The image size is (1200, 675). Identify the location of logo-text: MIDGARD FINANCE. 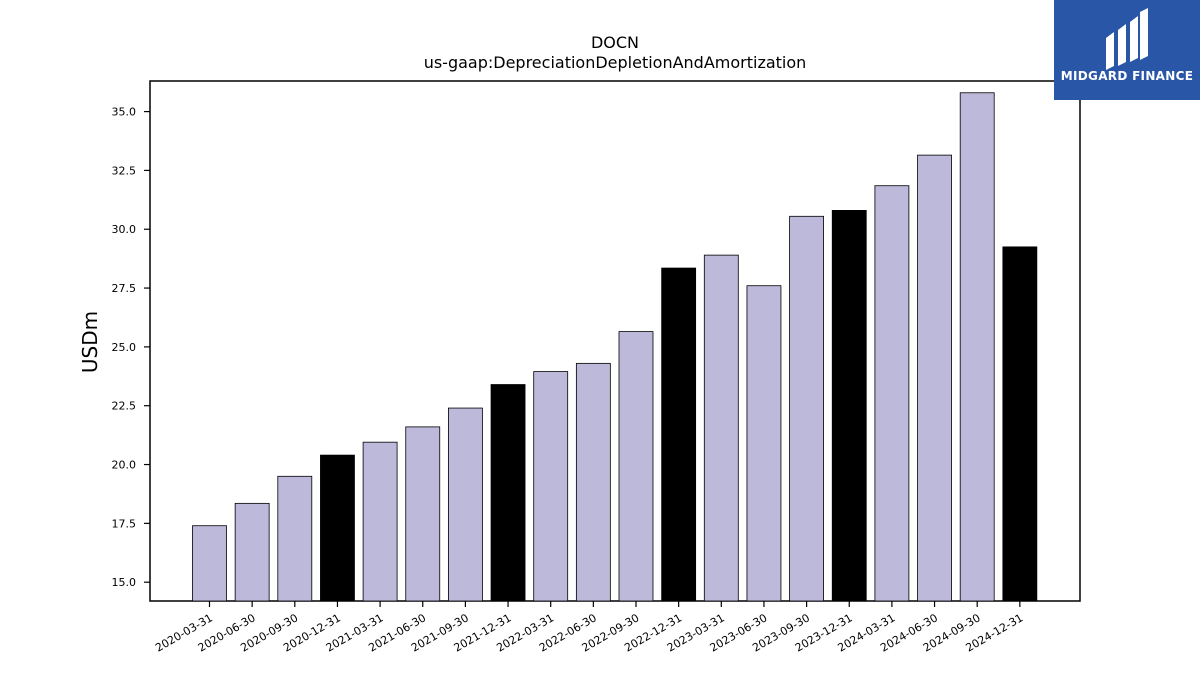
(1127, 76).